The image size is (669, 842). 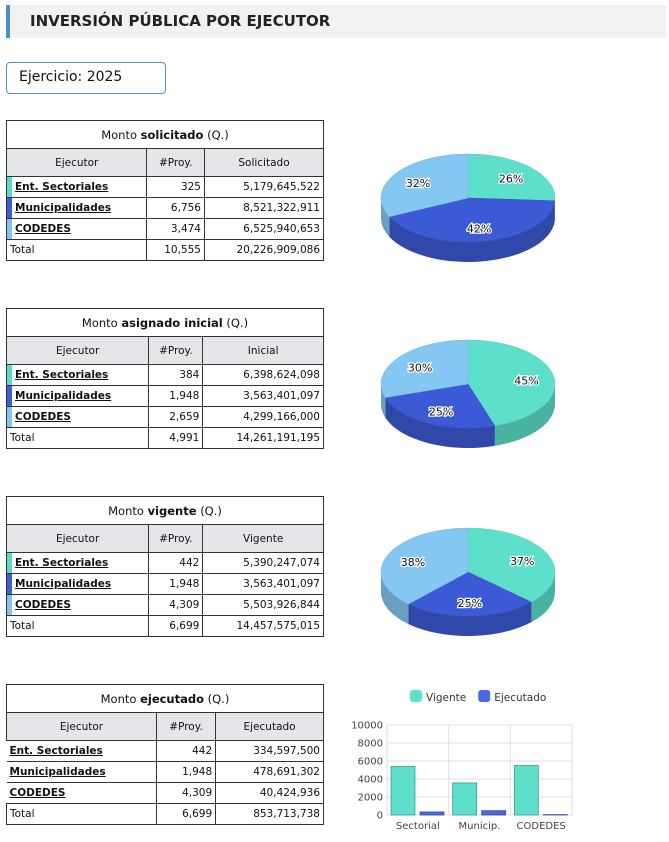 What do you see at coordinates (165, 208) in the screenshot?
I see `data-row: Municipalidades 6,756 8,521,322,911` at bounding box center [165, 208].